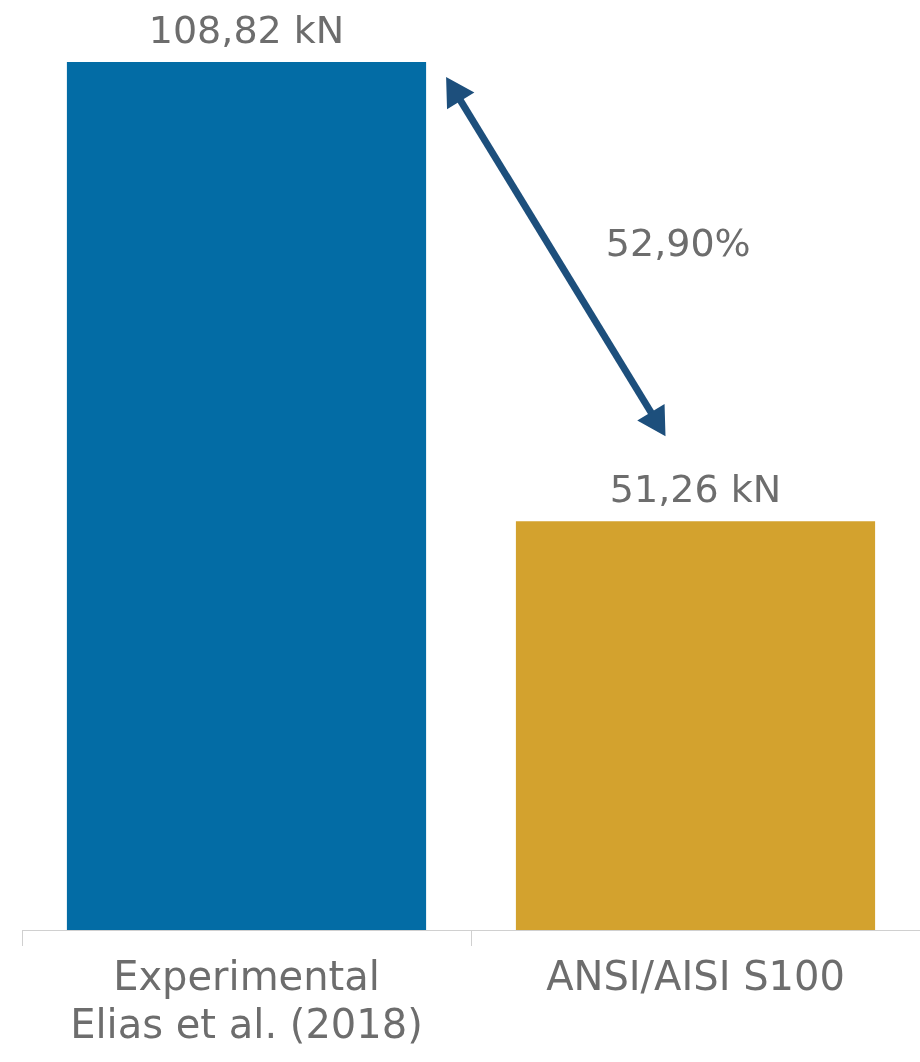 The height and width of the screenshot is (1062, 920). I want to click on annotation: 52,90%, so click(678, 243).